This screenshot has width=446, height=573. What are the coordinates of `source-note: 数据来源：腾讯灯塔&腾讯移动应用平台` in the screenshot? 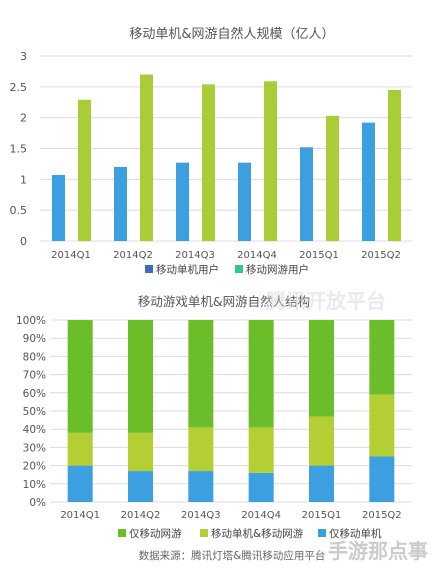 It's located at (232, 555).